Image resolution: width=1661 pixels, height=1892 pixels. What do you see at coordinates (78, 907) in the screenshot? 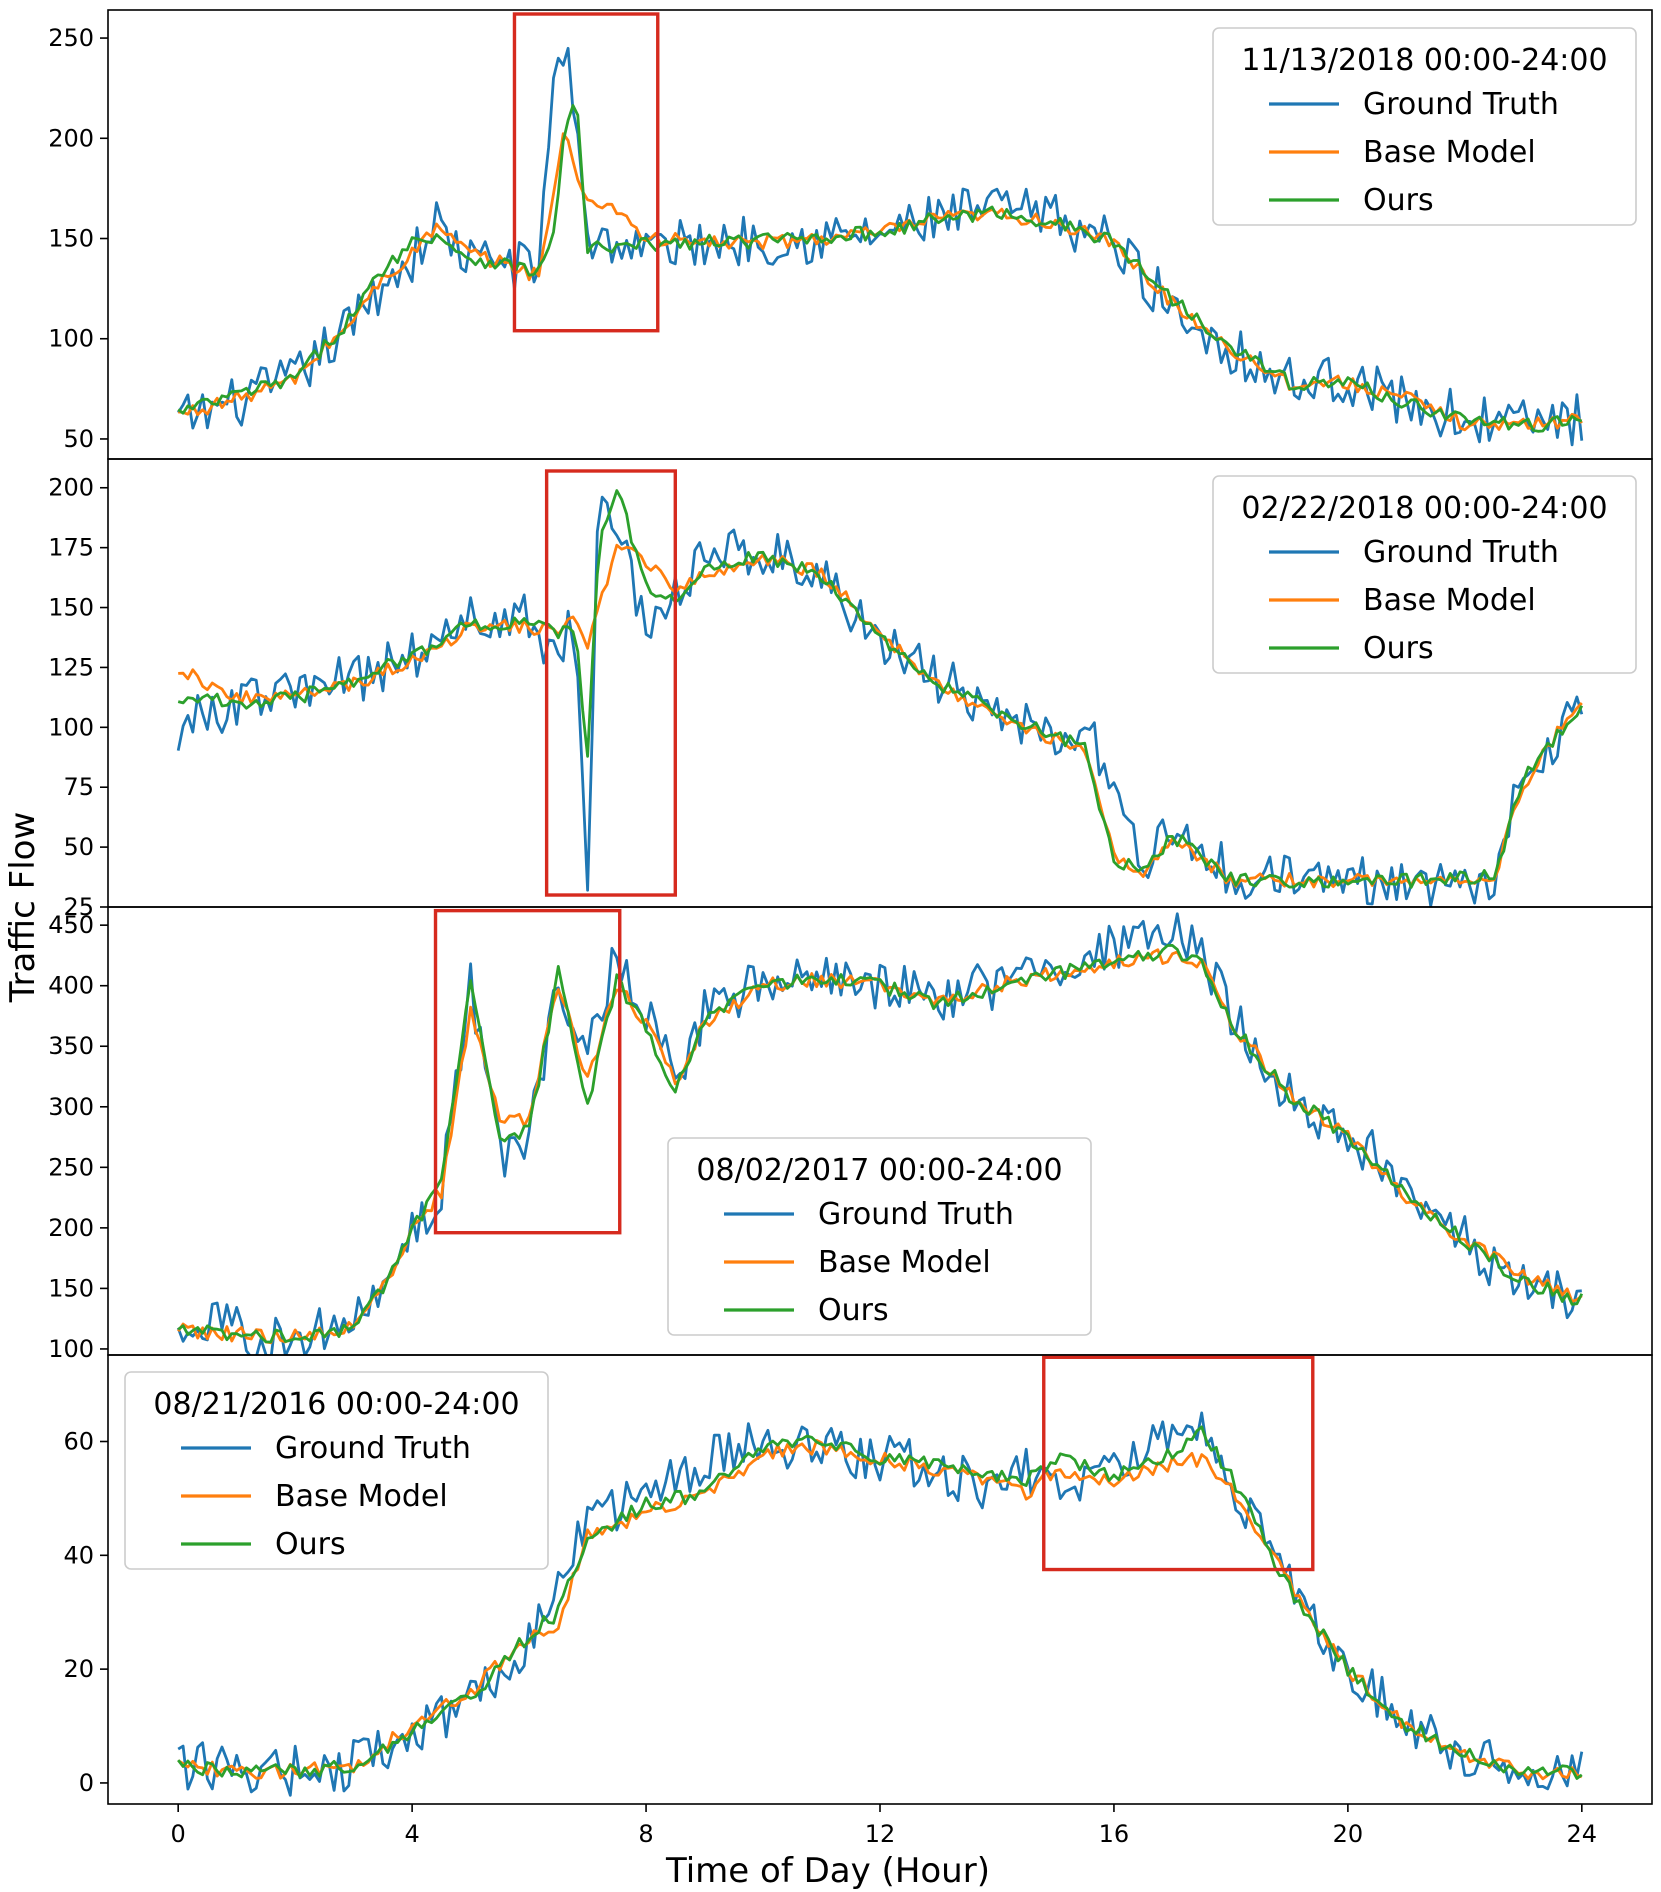
I see `y-tick-label: 25` at bounding box center [78, 907].